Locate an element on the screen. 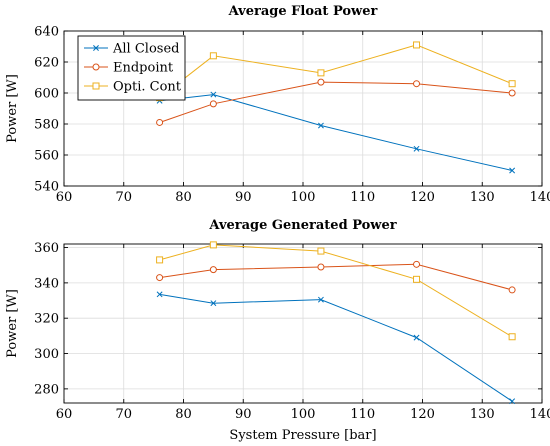  y-tick-label: 600 is located at coordinates (46, 94).